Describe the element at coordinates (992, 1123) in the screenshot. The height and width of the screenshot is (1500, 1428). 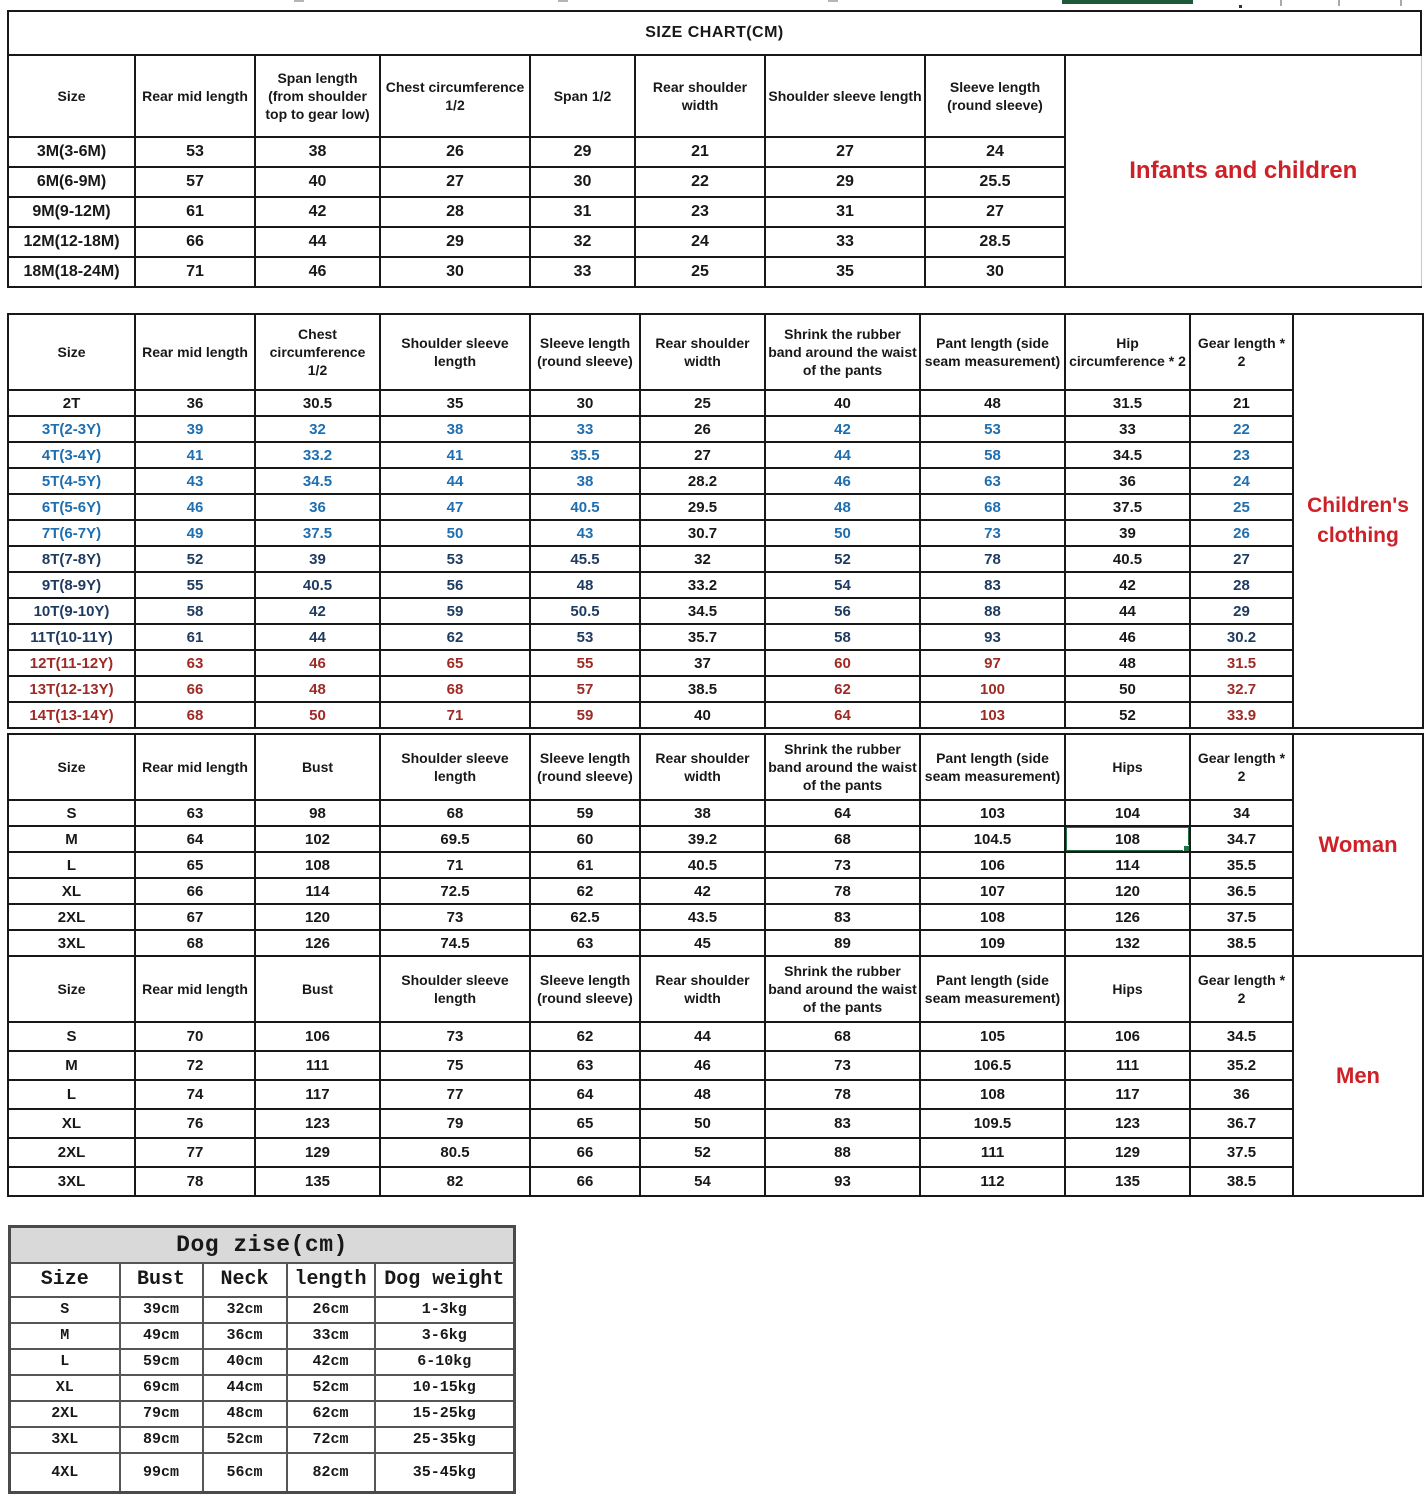
I see `cell: 109.5` at that location.